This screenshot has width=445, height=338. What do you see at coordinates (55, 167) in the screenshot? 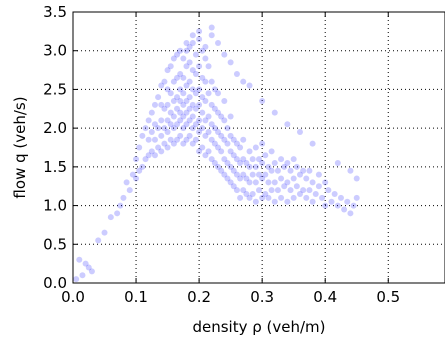
I see `y-tick-label: 1.5` at bounding box center [55, 167].